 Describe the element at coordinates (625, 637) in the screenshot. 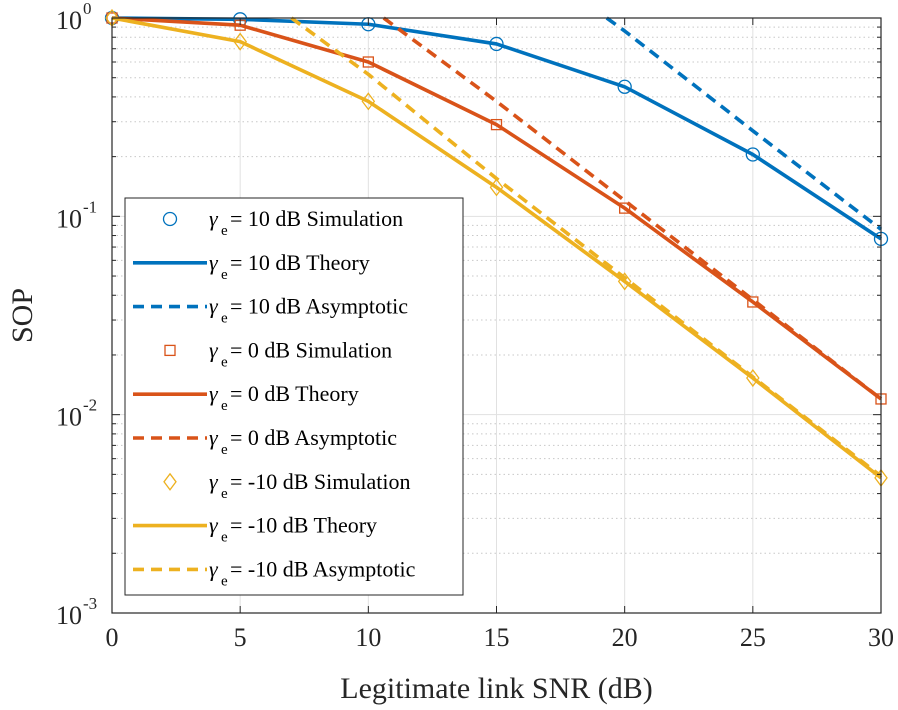

I see `x-tick-label: 20` at that location.